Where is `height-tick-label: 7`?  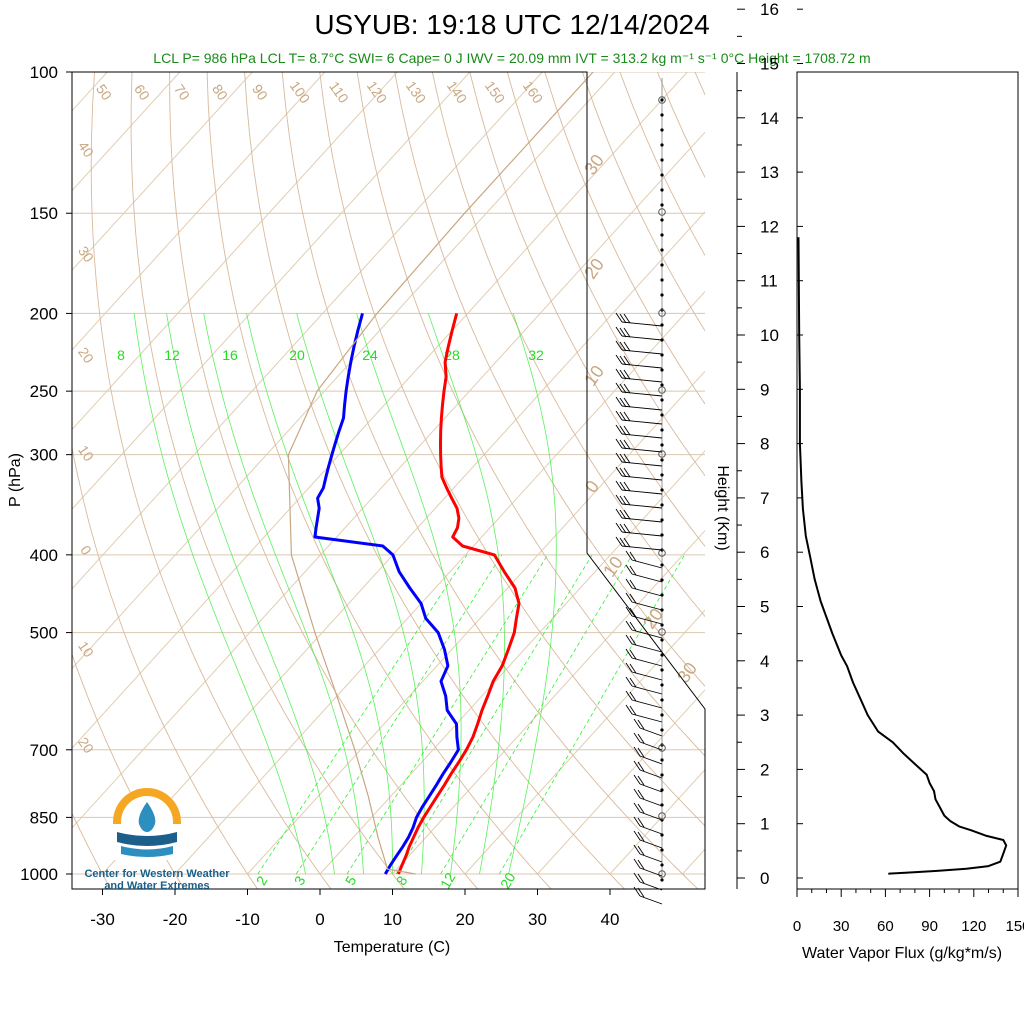
height-tick-label: 7 is located at coordinates (764, 498).